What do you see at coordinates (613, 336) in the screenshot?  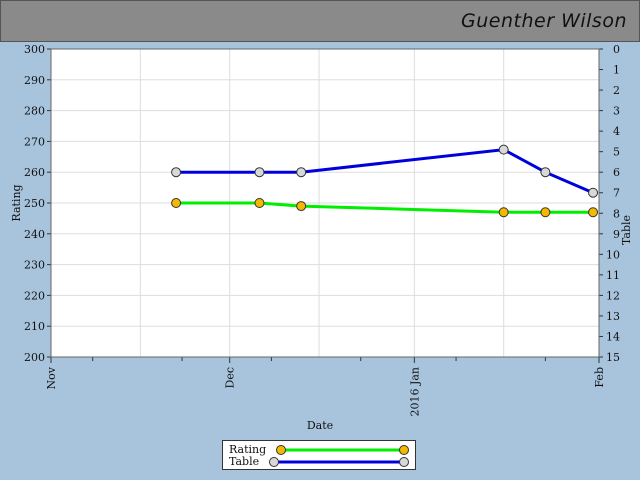 I see `y2-tick-label: 14` at bounding box center [613, 336].